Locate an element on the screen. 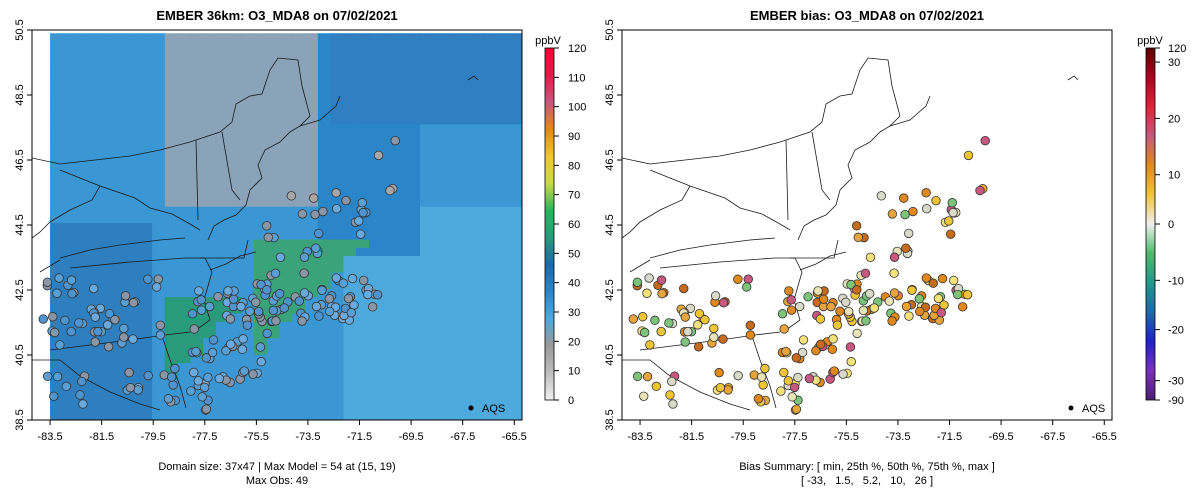 Image resolution: width=1200 pixels, height=502 pixels. right-y-tick-label-2: 42.5 is located at coordinates (610, 289).